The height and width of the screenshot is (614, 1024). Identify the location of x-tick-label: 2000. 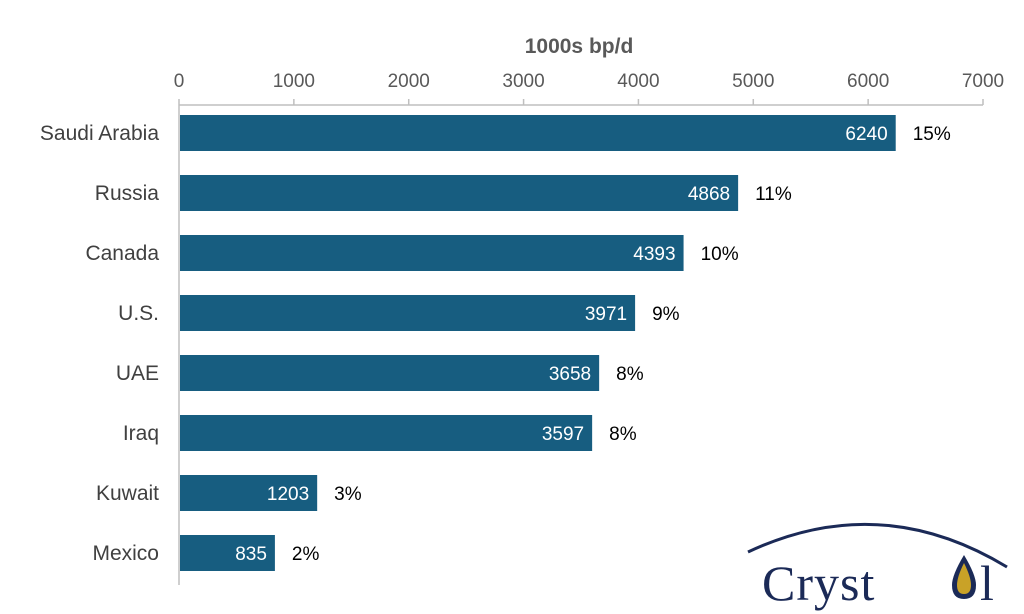
(409, 81).